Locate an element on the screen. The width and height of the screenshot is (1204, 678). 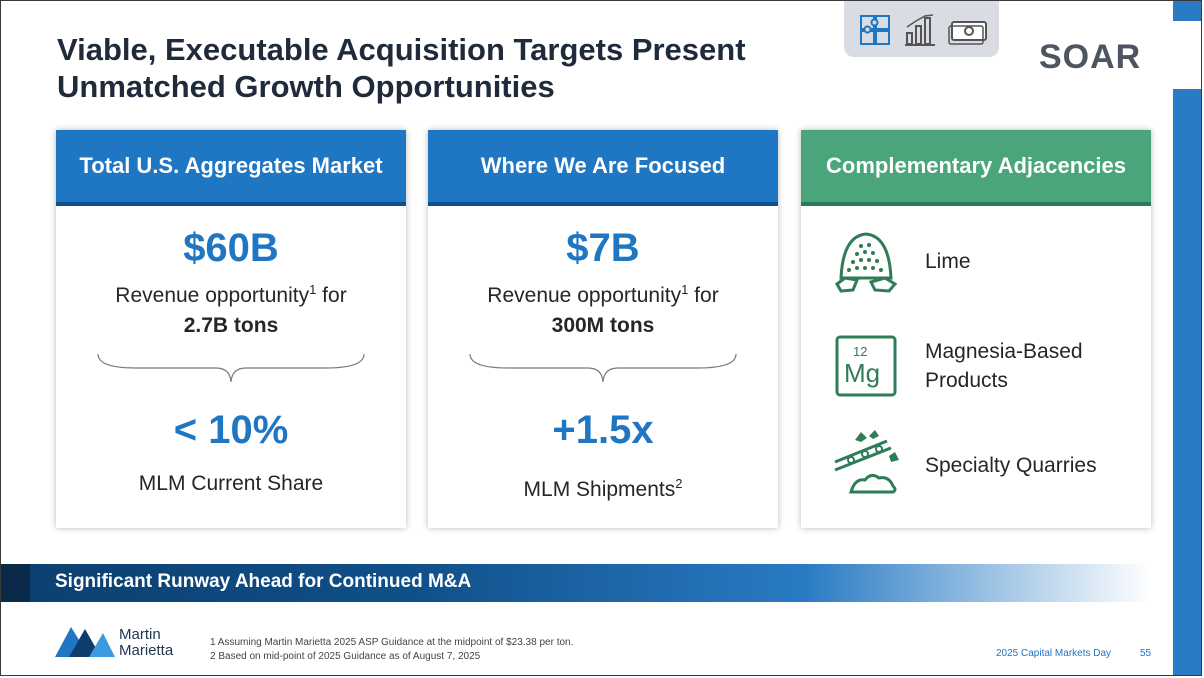
page-number: 55 is located at coordinates (1146, 653).